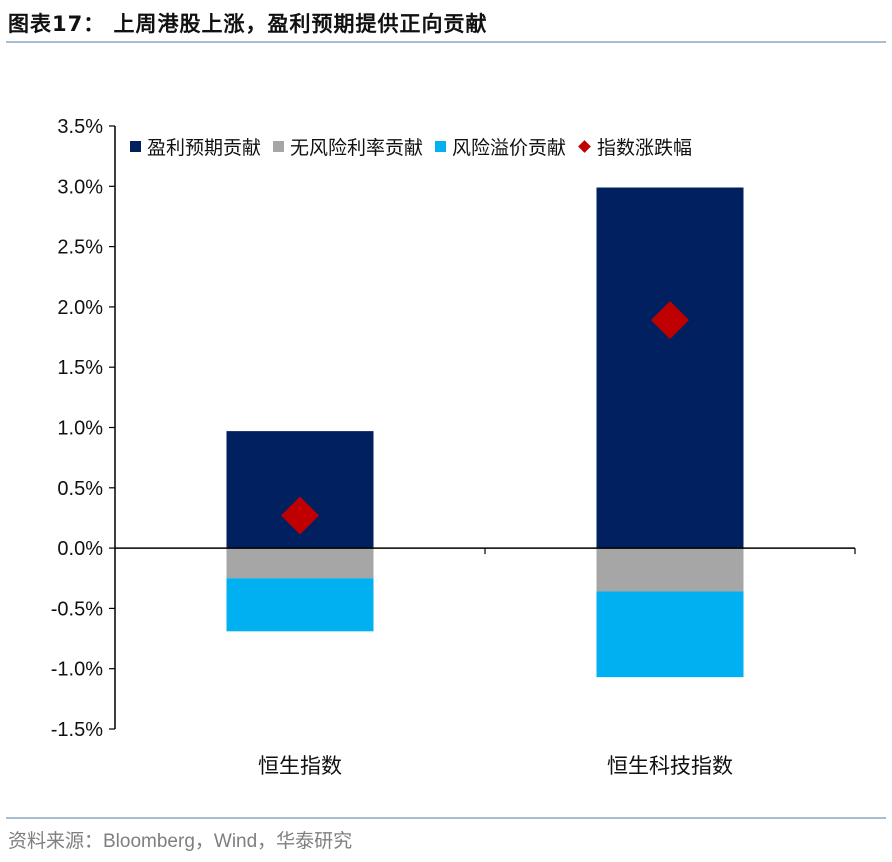  What do you see at coordinates (584, 146) in the screenshot?
I see `diamond-icon` at bounding box center [584, 146].